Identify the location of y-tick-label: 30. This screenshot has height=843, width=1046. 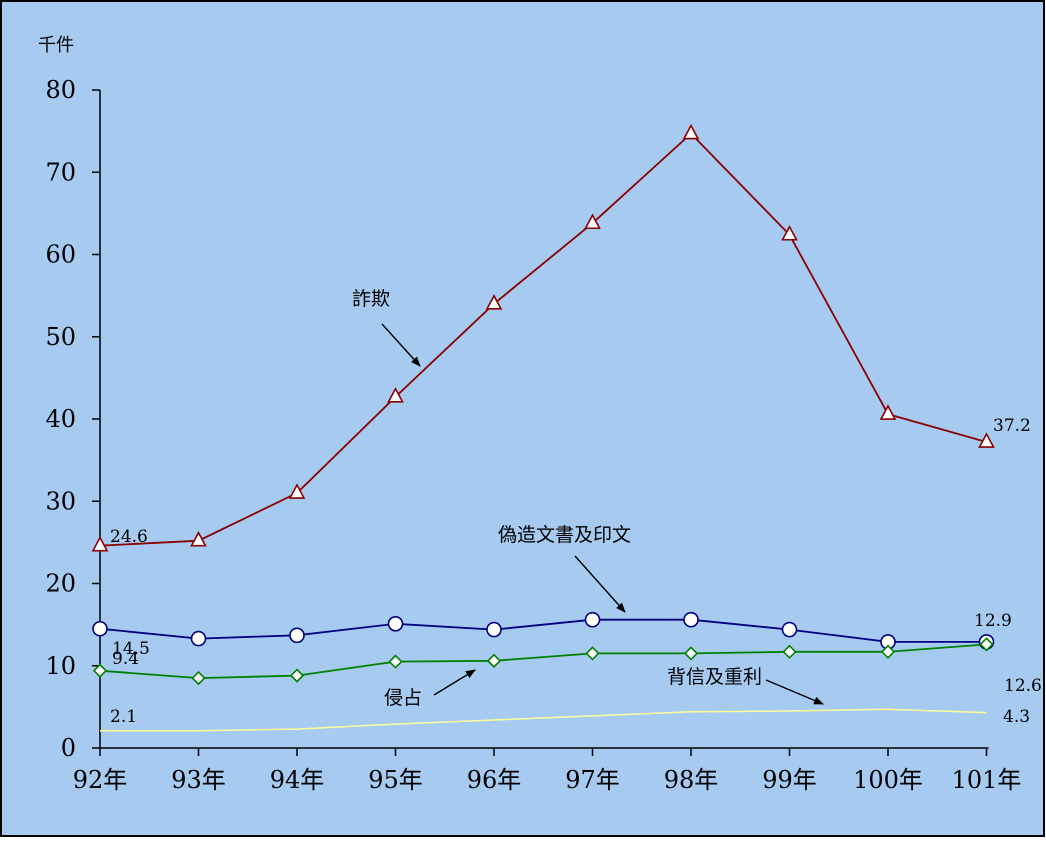
(60, 501).